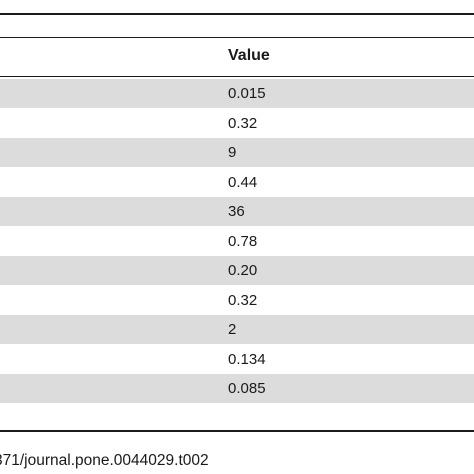 This screenshot has height=474, width=474. I want to click on table-row: 0.20, so click(237, 271).